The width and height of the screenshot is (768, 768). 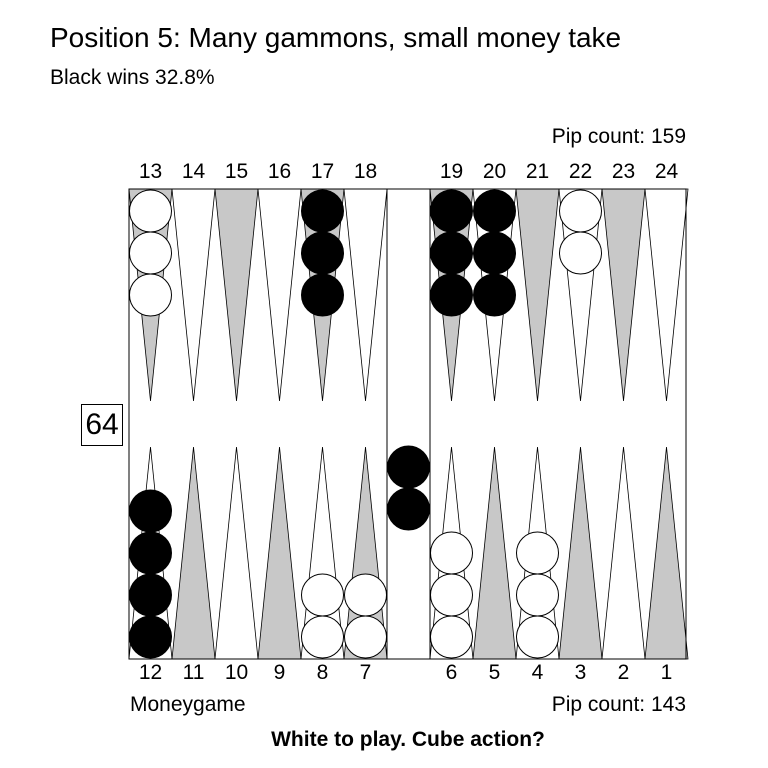 I want to click on point-number: 20, so click(x=494, y=171).